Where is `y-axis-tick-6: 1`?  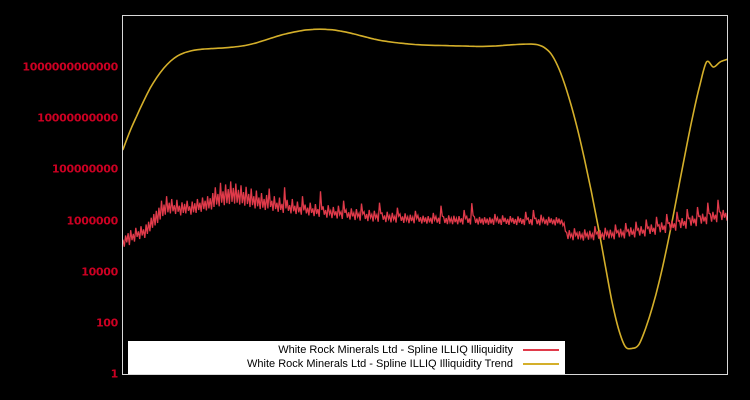
y-axis-tick-6: 1 is located at coordinates (114, 374).